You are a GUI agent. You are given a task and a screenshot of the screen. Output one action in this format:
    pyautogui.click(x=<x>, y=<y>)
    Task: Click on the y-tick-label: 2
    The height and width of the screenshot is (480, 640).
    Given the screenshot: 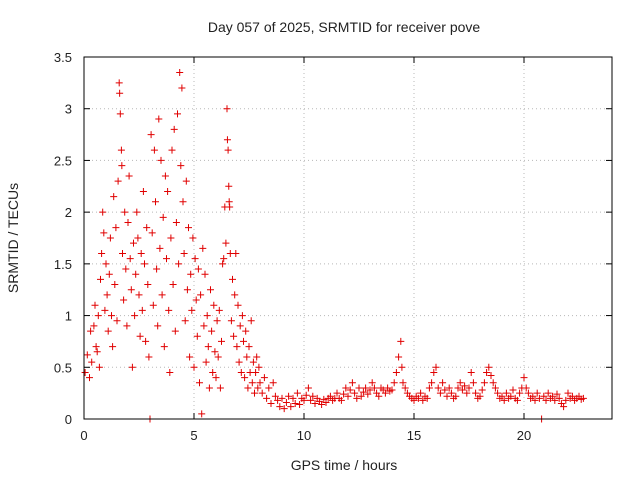 What is the action you would take?
    pyautogui.click(x=68, y=212)
    